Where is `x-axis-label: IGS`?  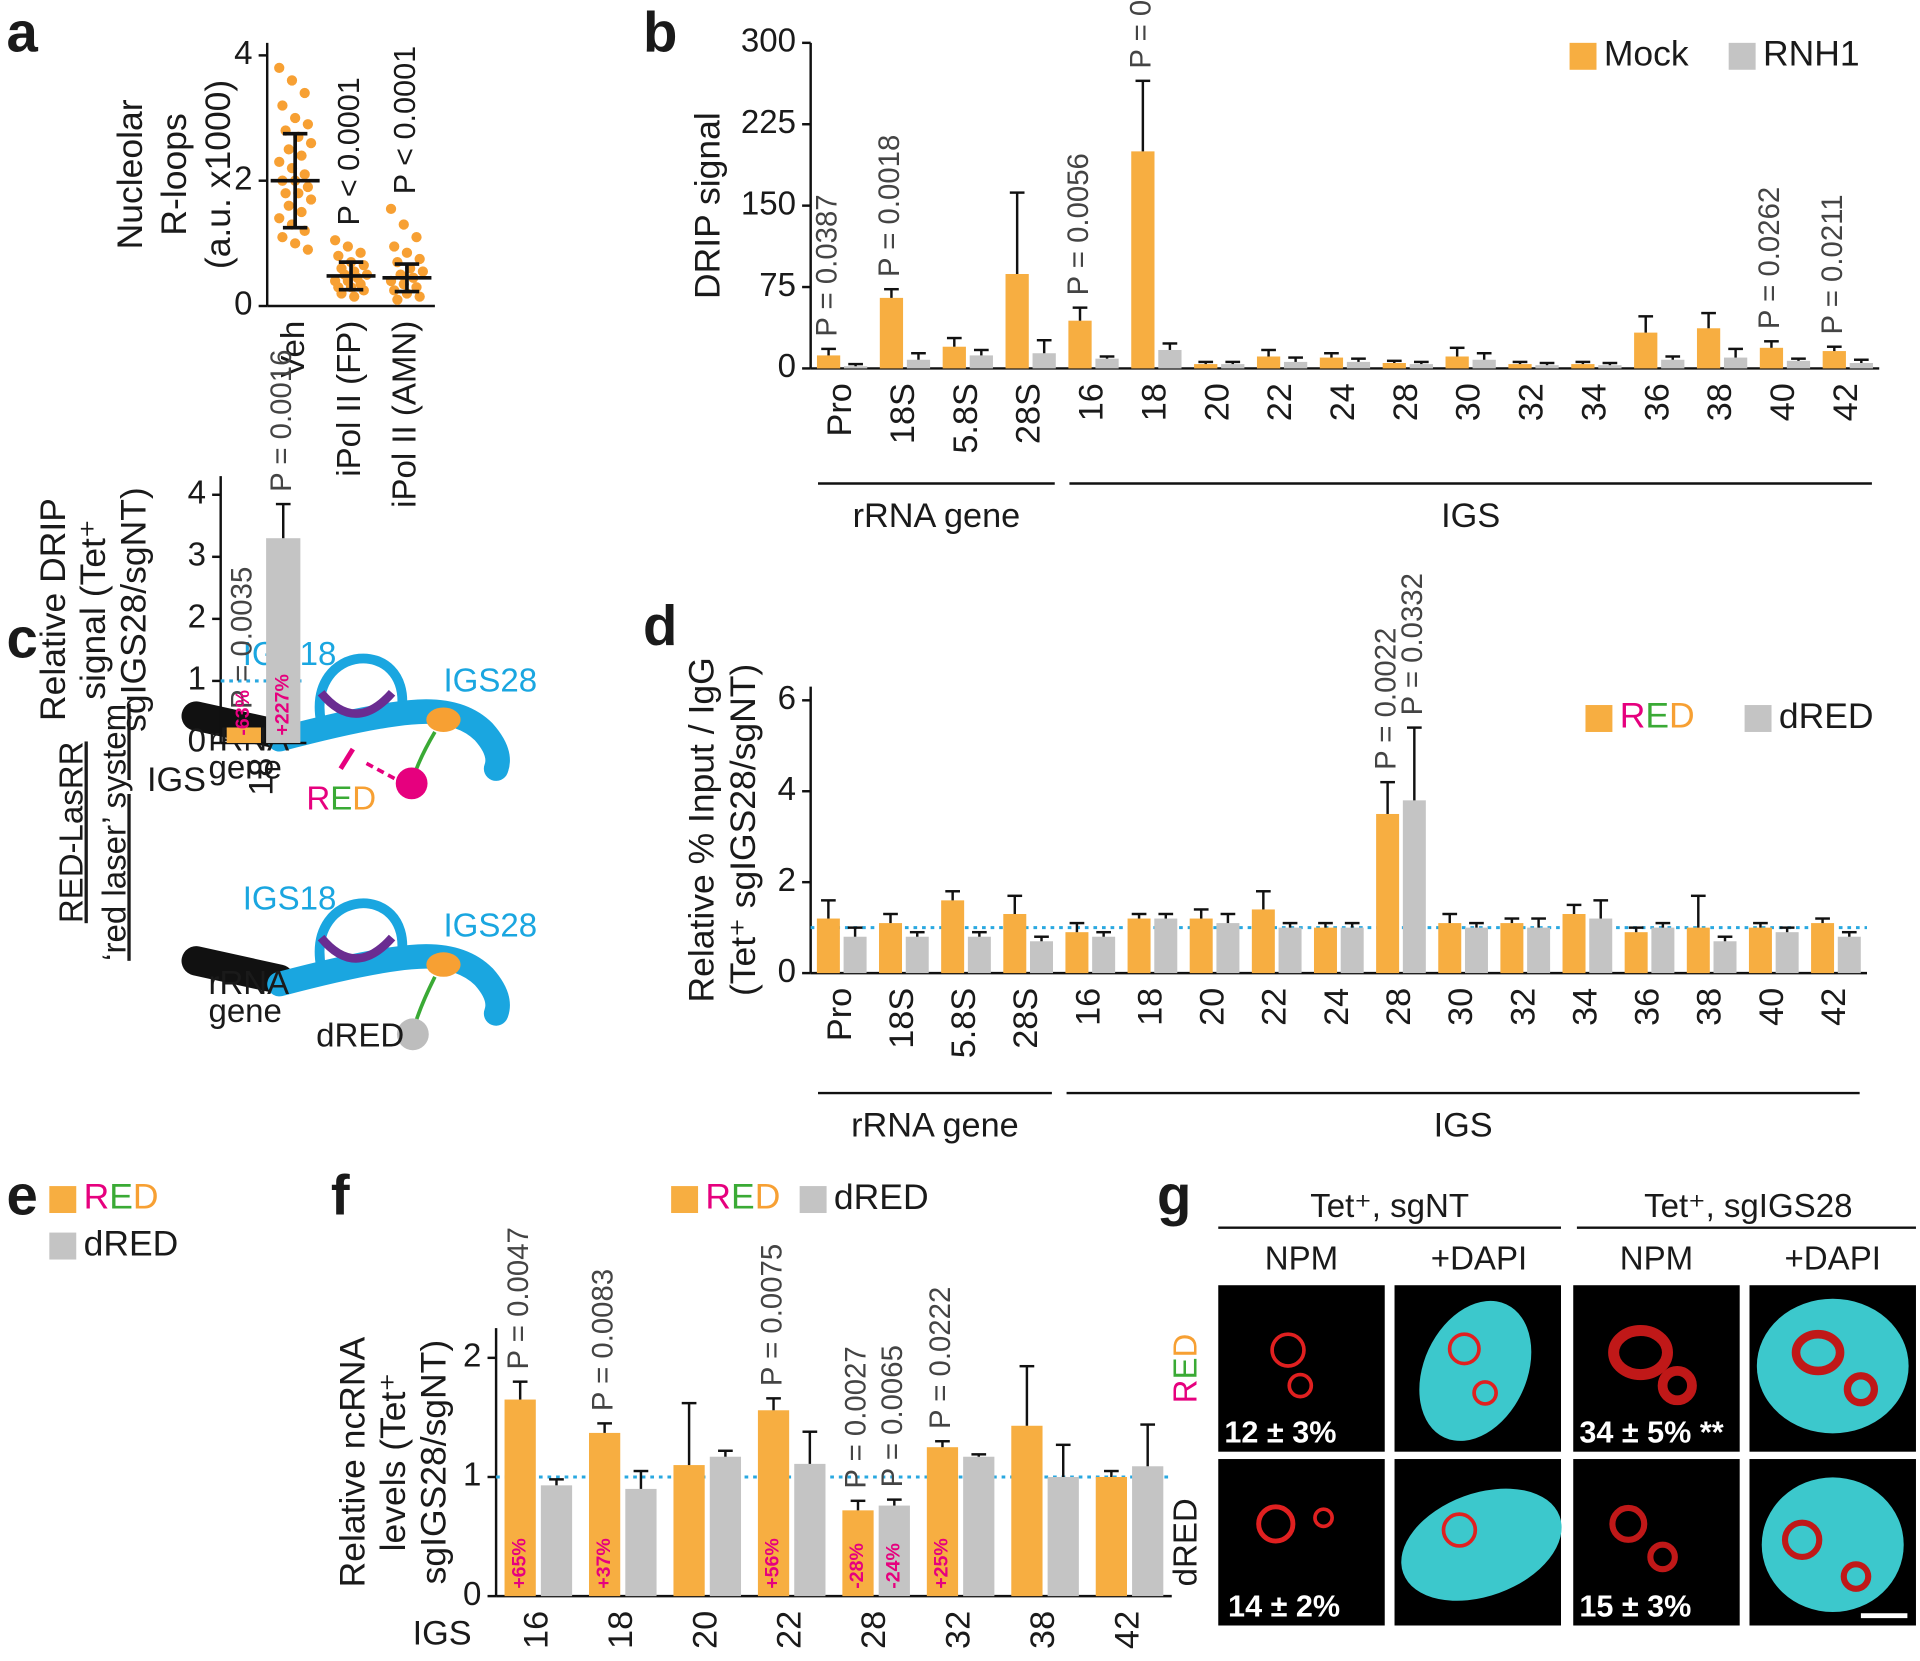
x-axis-label: IGS is located at coordinates (176, 780).